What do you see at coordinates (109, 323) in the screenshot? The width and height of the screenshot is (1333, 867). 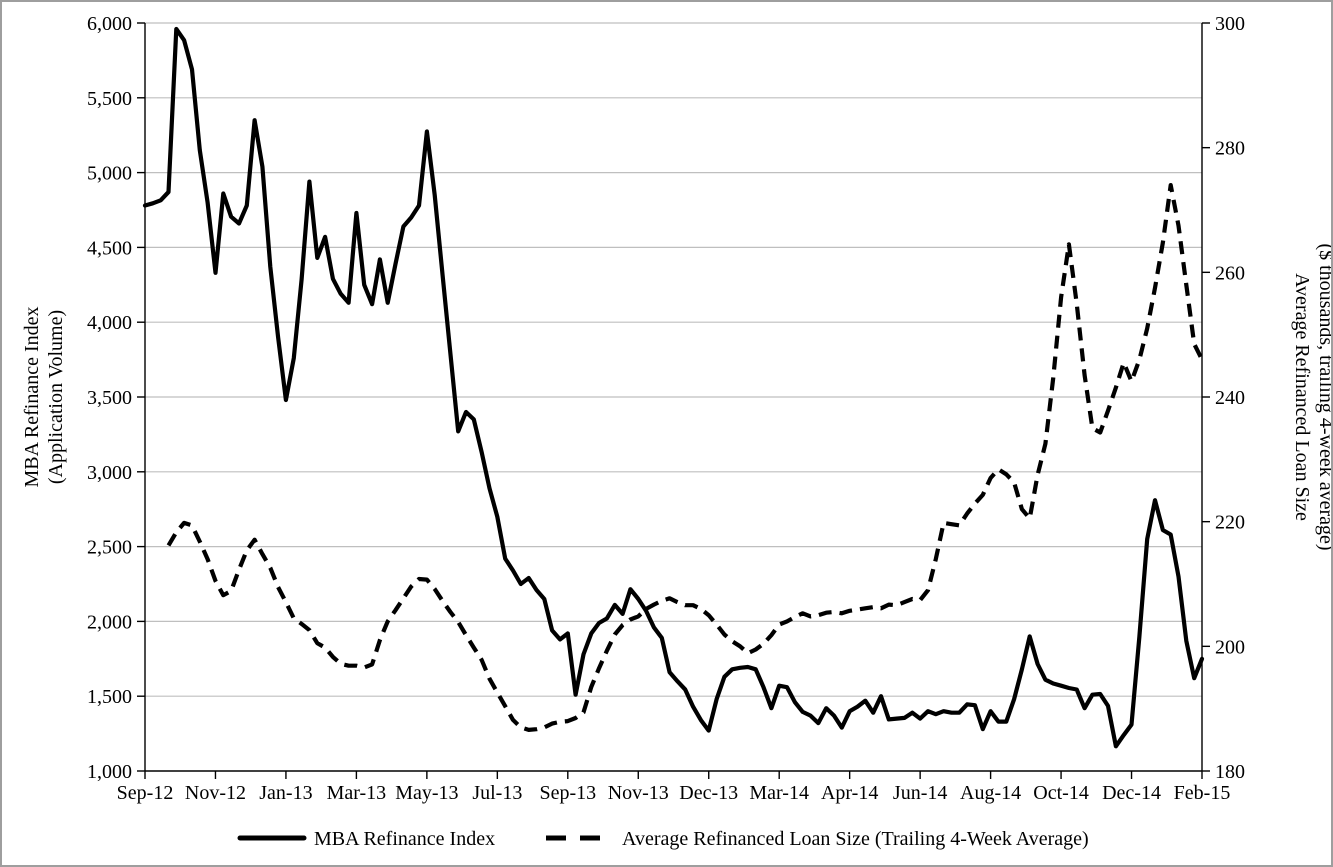 I see `left-tick-label: 4,000` at bounding box center [109, 323].